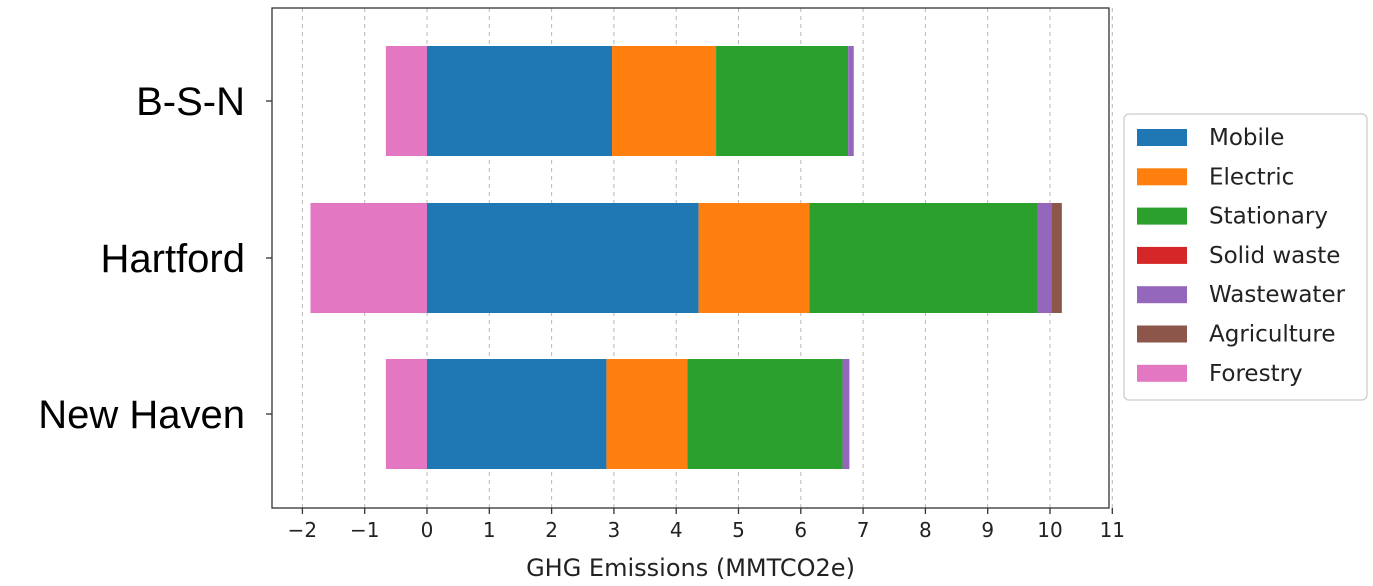 This screenshot has width=1373, height=586. What do you see at coordinates (863, 530) in the screenshot?
I see `x-tick-label: 7` at bounding box center [863, 530].